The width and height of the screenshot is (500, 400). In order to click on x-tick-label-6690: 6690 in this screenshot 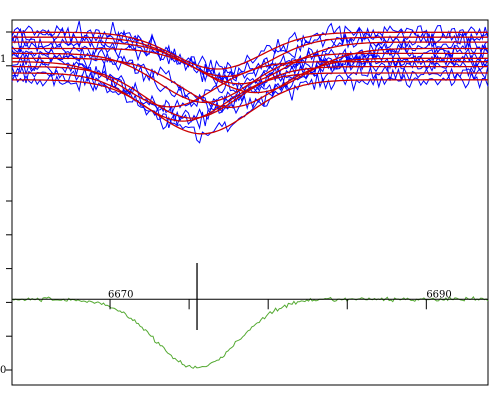, I will do `click(438, 294)`.